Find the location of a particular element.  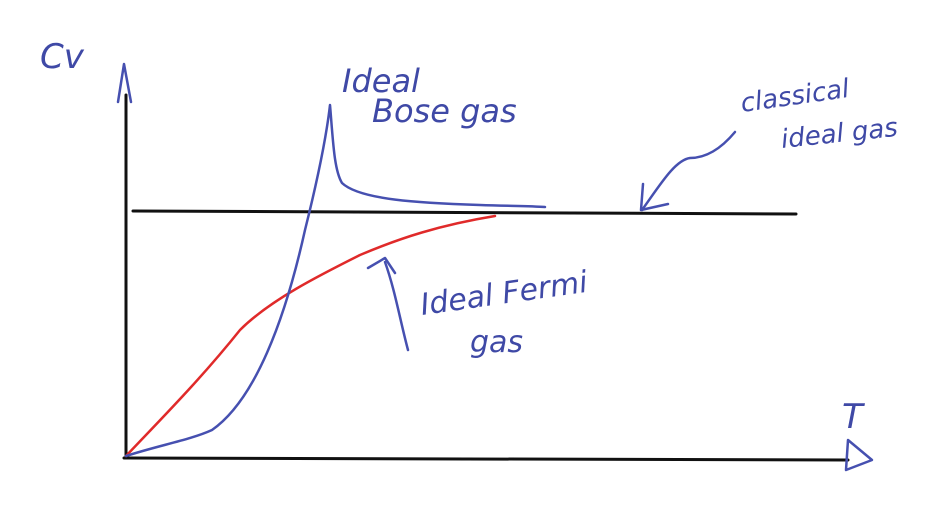

classical-label-line1: classical is located at coordinates (795, 96).